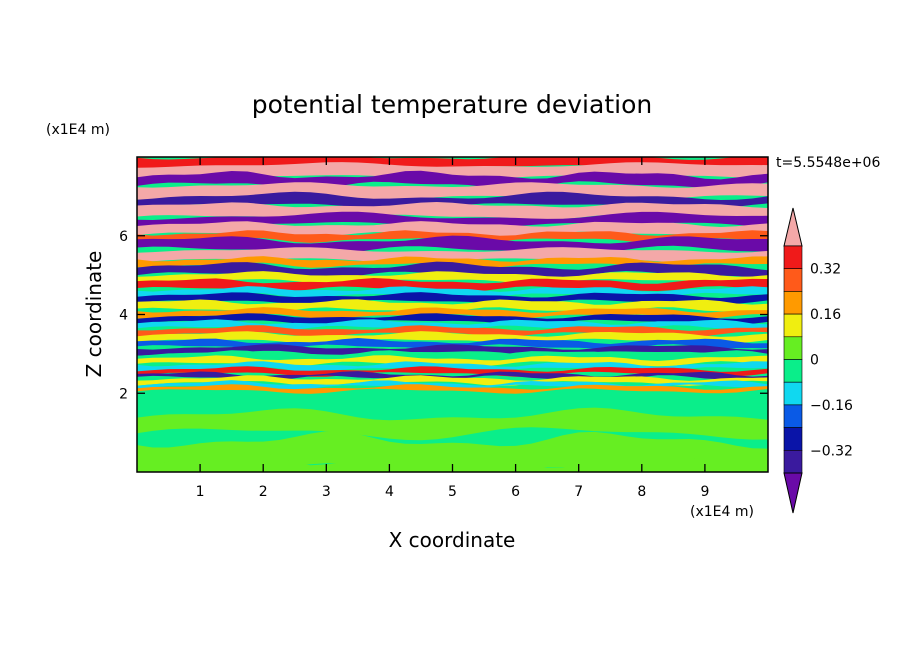 Image resolution: width=904 pixels, height=654 pixels. What do you see at coordinates (326, 492) in the screenshot?
I see `x-tick-label: 3` at bounding box center [326, 492].